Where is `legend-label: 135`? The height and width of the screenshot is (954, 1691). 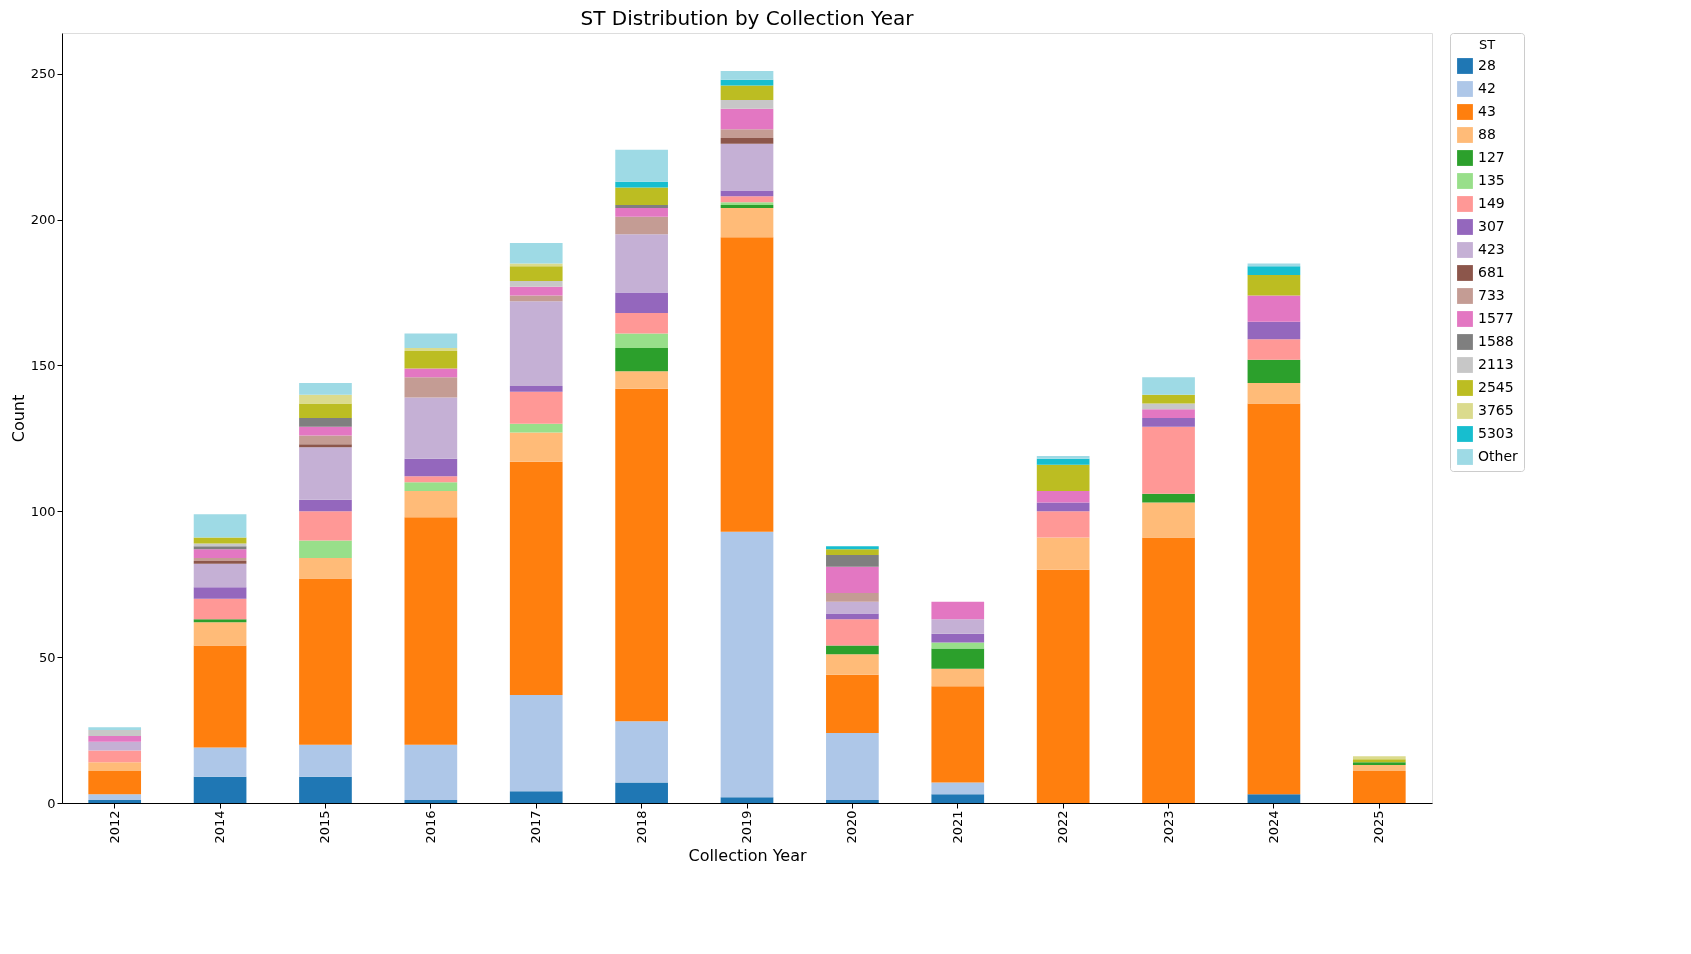
legend-label: 135 is located at coordinates (1491, 180).